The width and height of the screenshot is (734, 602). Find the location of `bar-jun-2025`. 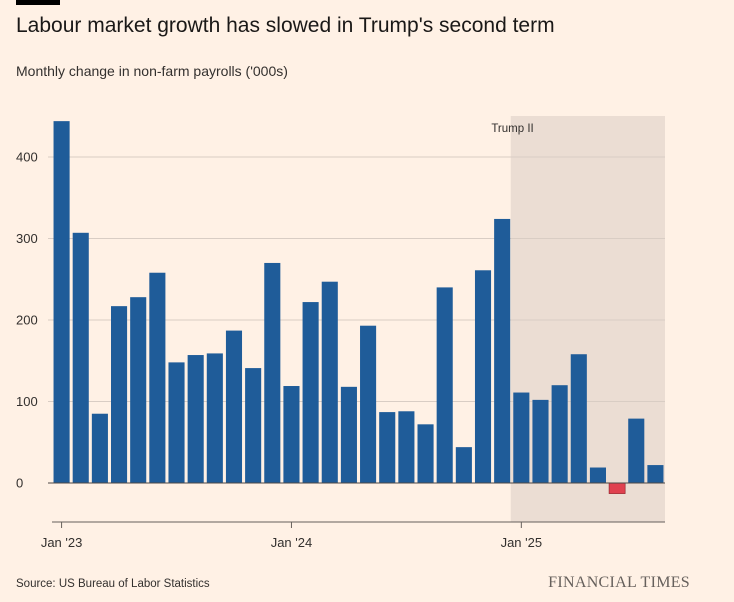

bar-jun-2025 is located at coordinates (617, 488).